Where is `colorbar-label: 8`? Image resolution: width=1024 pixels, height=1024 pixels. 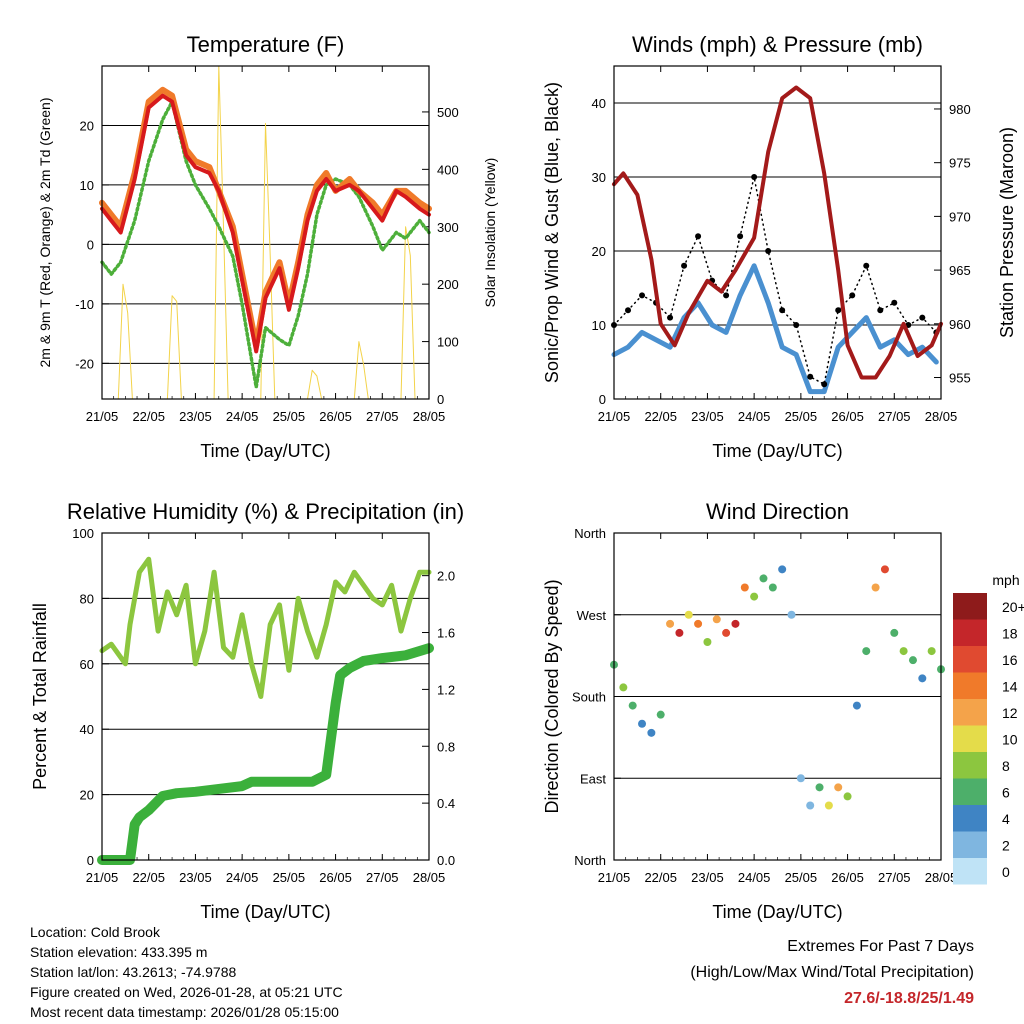 colorbar-label: 8 is located at coordinates (1006, 766).